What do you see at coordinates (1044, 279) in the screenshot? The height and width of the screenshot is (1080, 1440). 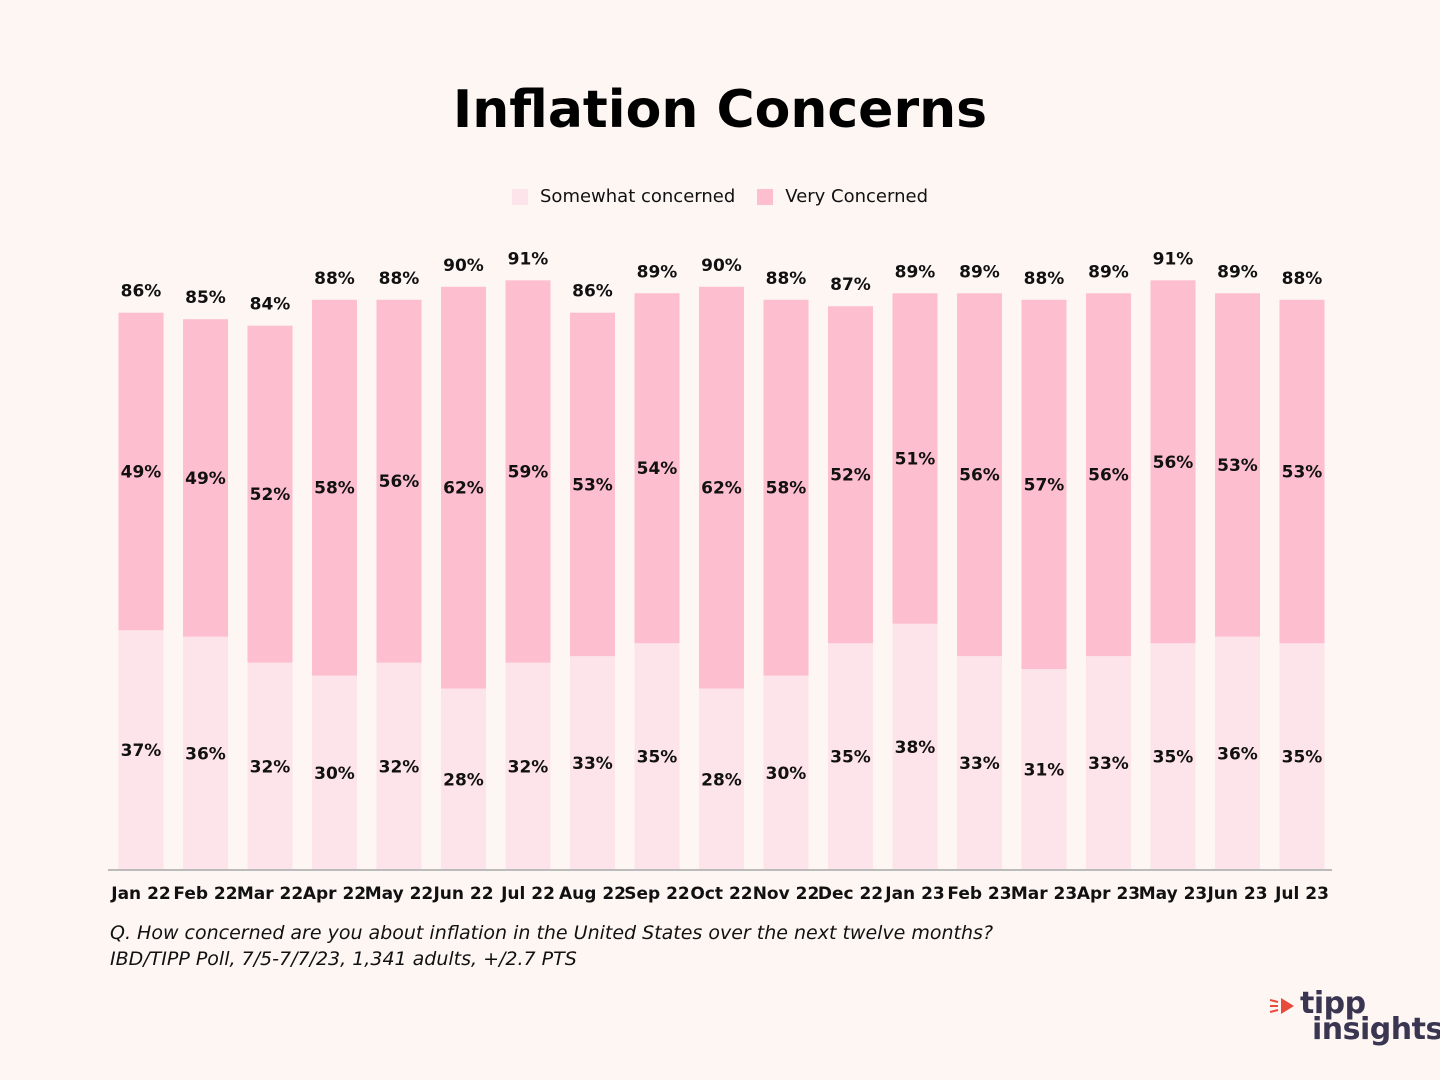 I see `data-label-total-14: 88%` at bounding box center [1044, 279].